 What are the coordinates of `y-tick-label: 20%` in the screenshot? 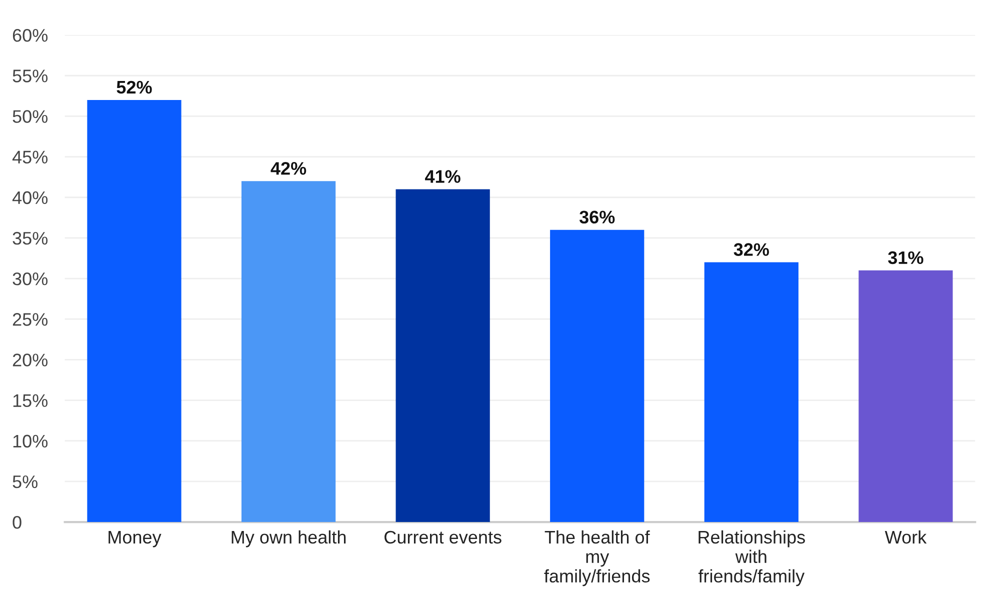 It's located at (30, 360).